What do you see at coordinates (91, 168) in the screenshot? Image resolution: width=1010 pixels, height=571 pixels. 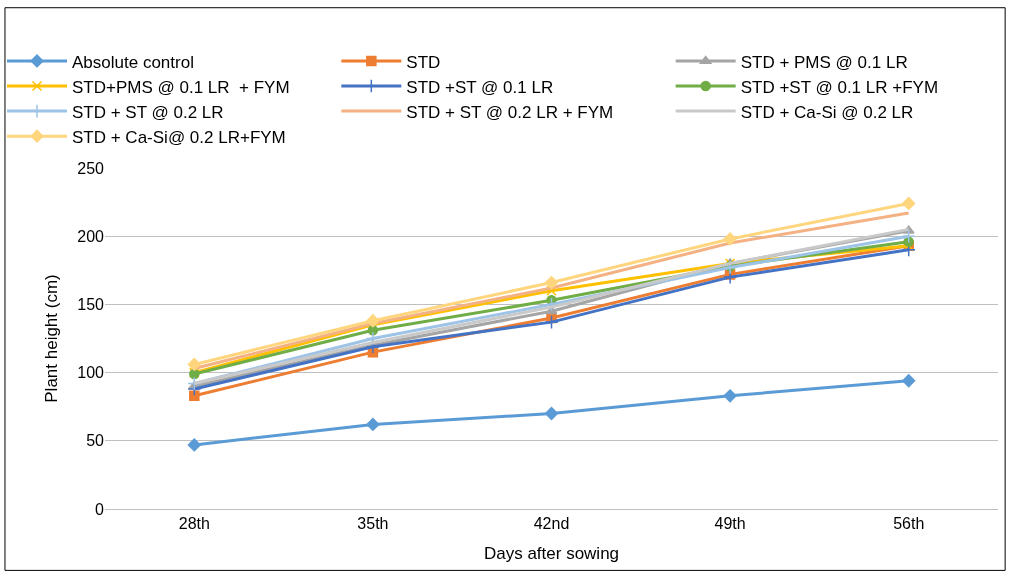 I see `y-tick-label: 250` at bounding box center [91, 168].